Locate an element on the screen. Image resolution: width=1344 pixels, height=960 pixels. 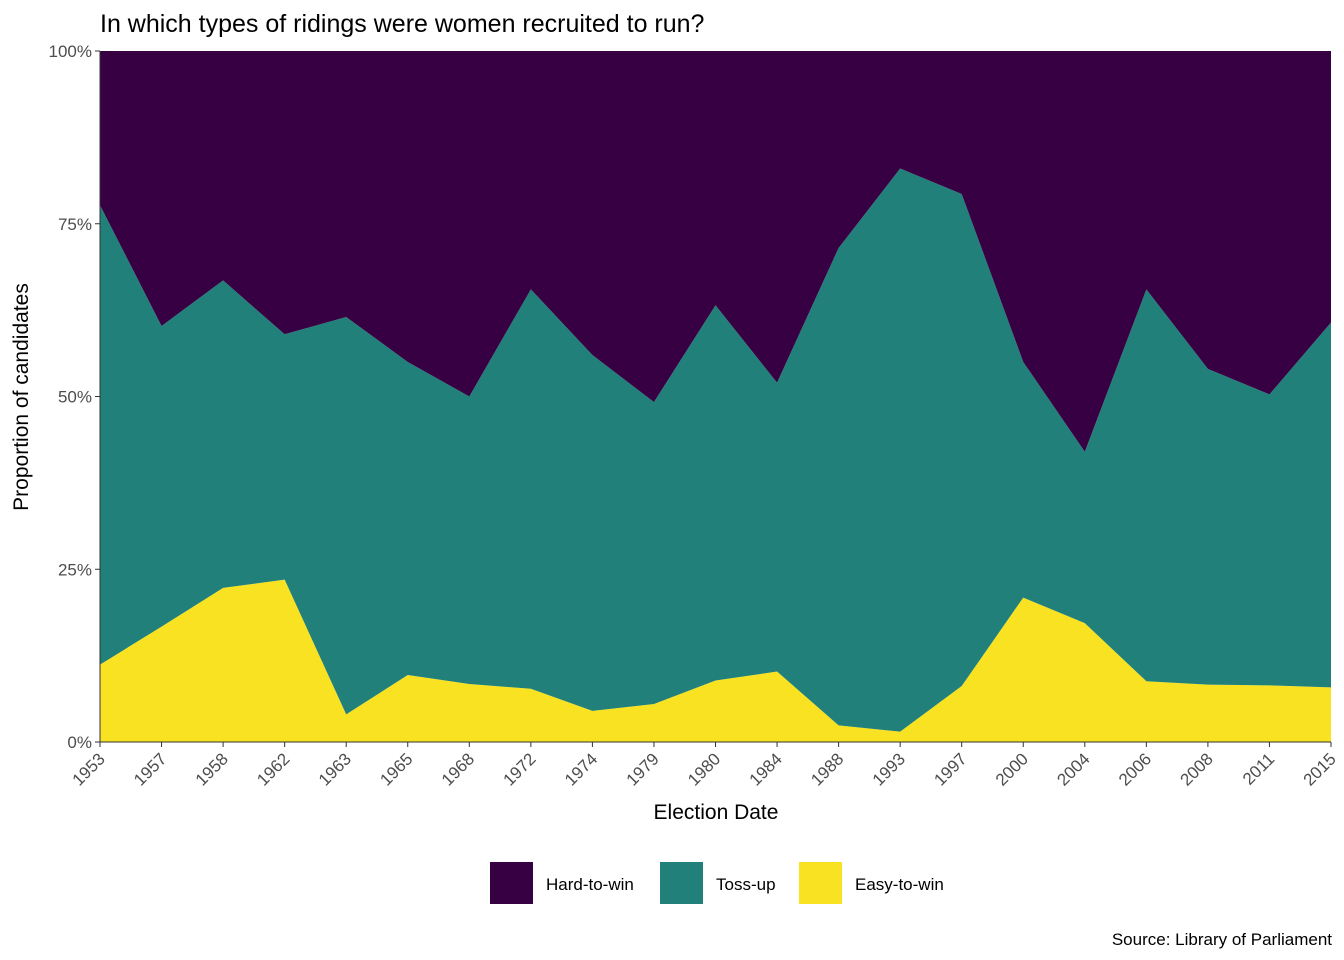
legend-item-toss-up: Toss-up is located at coordinates (718, 883).